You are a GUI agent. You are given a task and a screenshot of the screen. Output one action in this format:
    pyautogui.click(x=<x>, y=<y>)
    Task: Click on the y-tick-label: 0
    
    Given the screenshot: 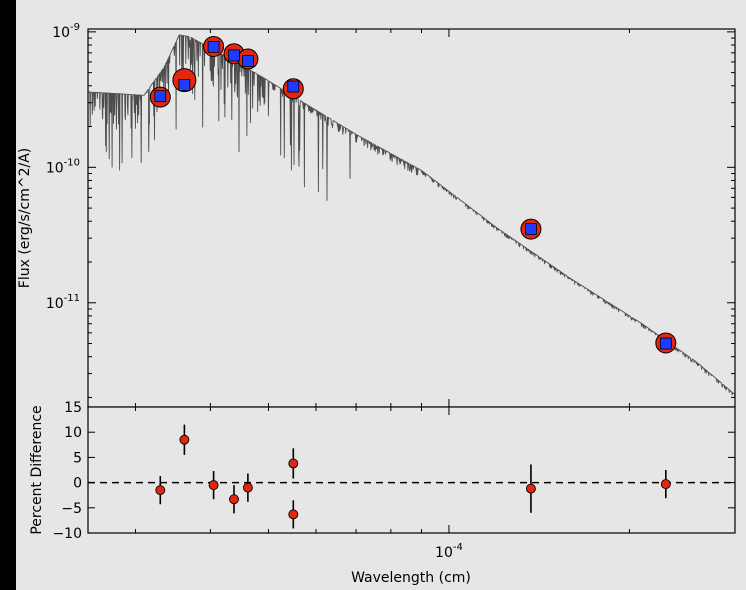 What is the action you would take?
    pyautogui.click(x=77, y=484)
    